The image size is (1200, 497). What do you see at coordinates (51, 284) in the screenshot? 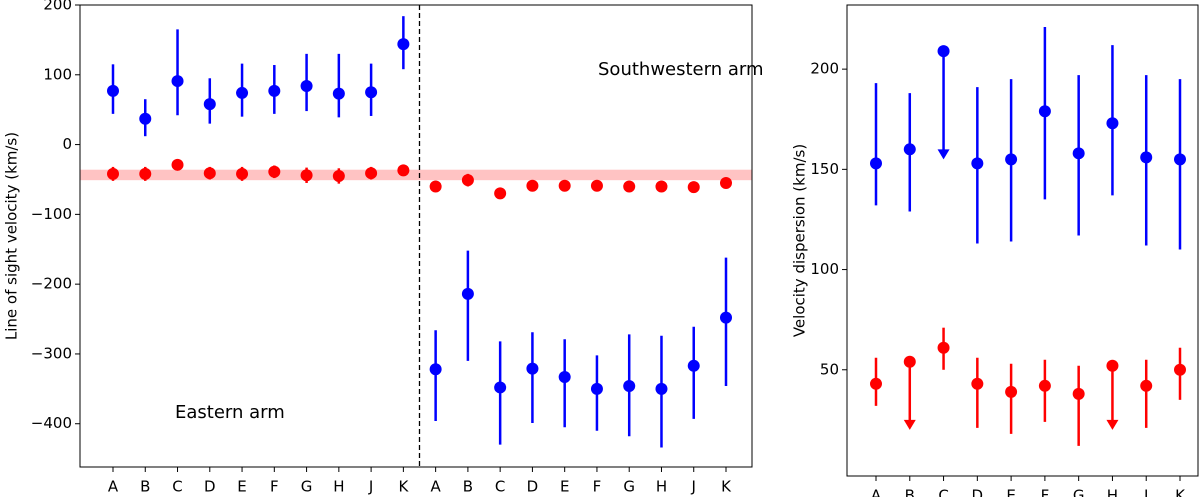
I see `y-tick-label: −200` at bounding box center [51, 284].